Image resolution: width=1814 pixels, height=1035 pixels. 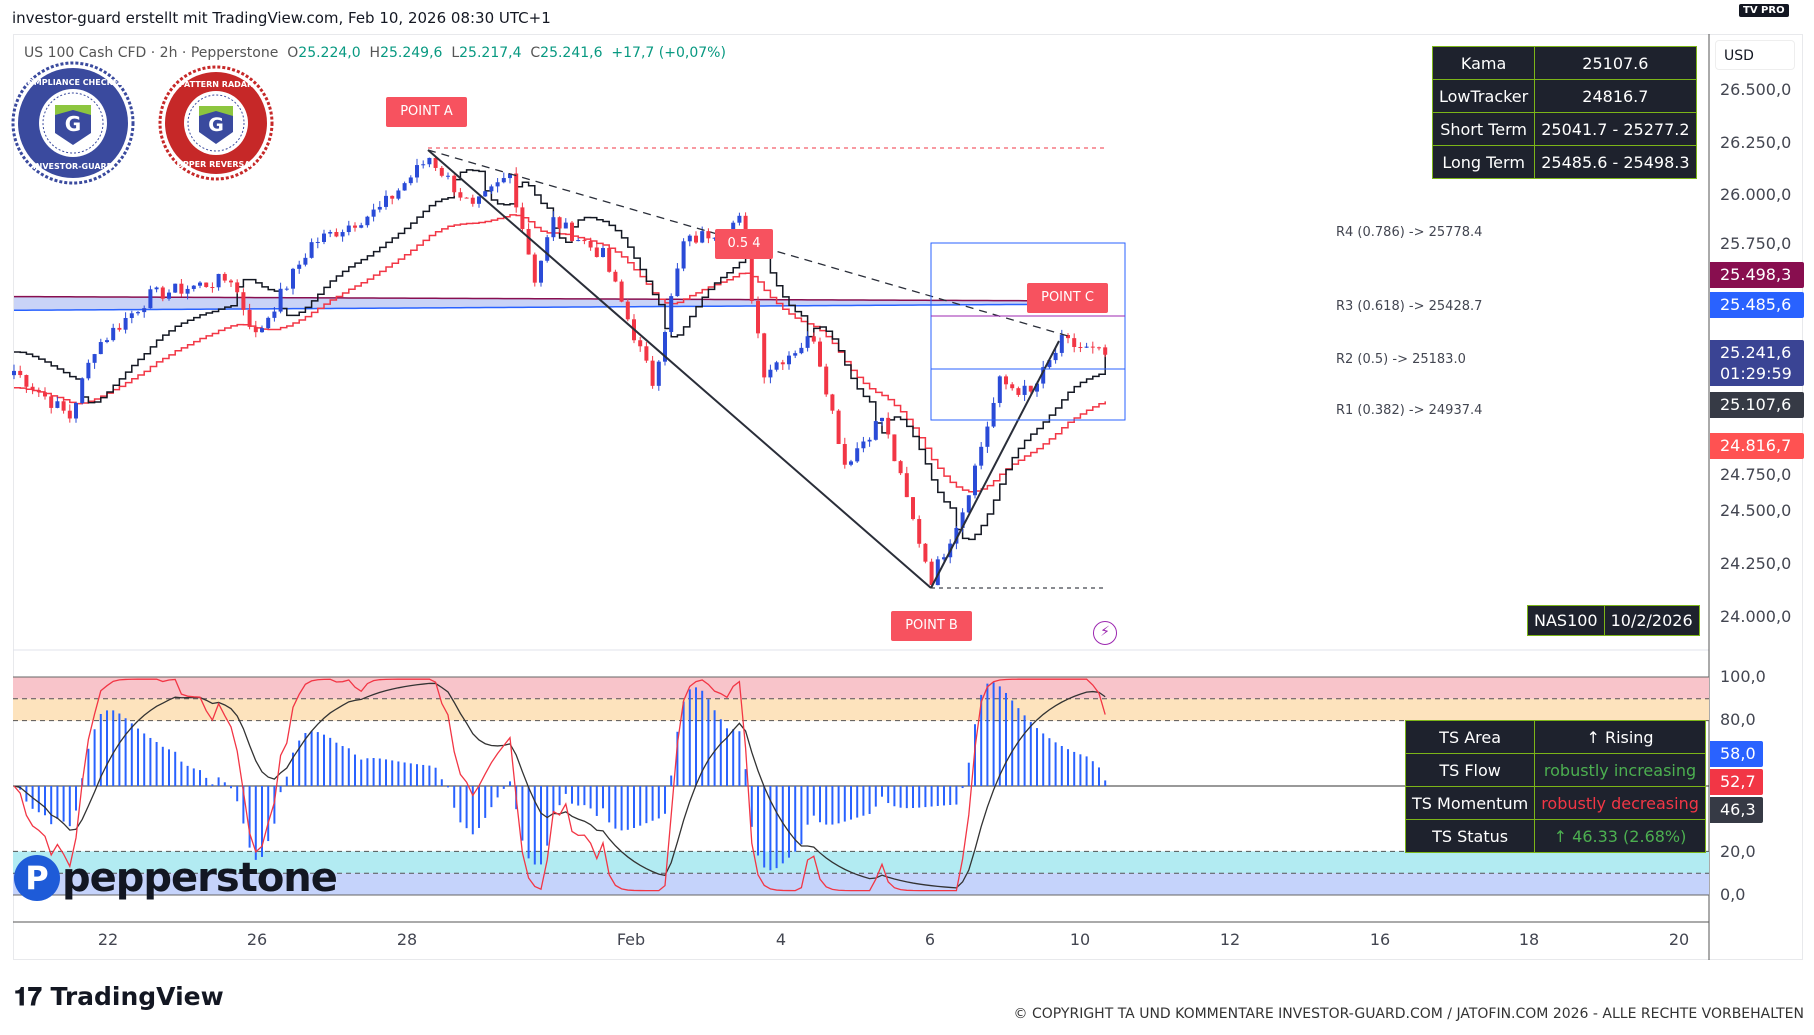 I want to click on kama-value: 25107.6, so click(x=1615, y=63).